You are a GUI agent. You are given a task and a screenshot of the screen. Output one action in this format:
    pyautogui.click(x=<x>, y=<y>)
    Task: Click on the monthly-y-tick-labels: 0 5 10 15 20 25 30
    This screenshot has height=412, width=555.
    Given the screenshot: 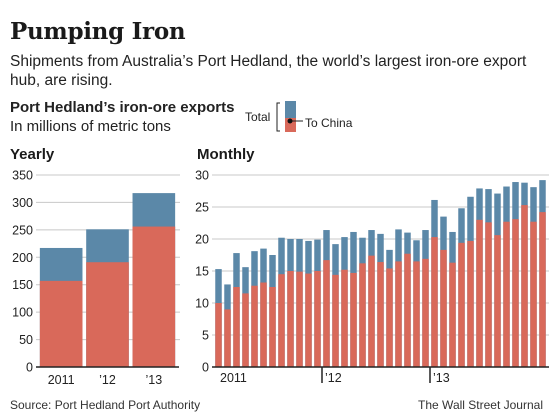 What is the action you would take?
    pyautogui.click(x=202, y=272)
    